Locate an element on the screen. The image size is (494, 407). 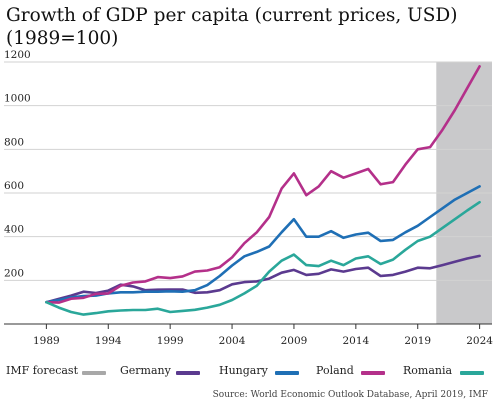
x-tick-label-1989: 1989 is located at coordinates (46, 341).